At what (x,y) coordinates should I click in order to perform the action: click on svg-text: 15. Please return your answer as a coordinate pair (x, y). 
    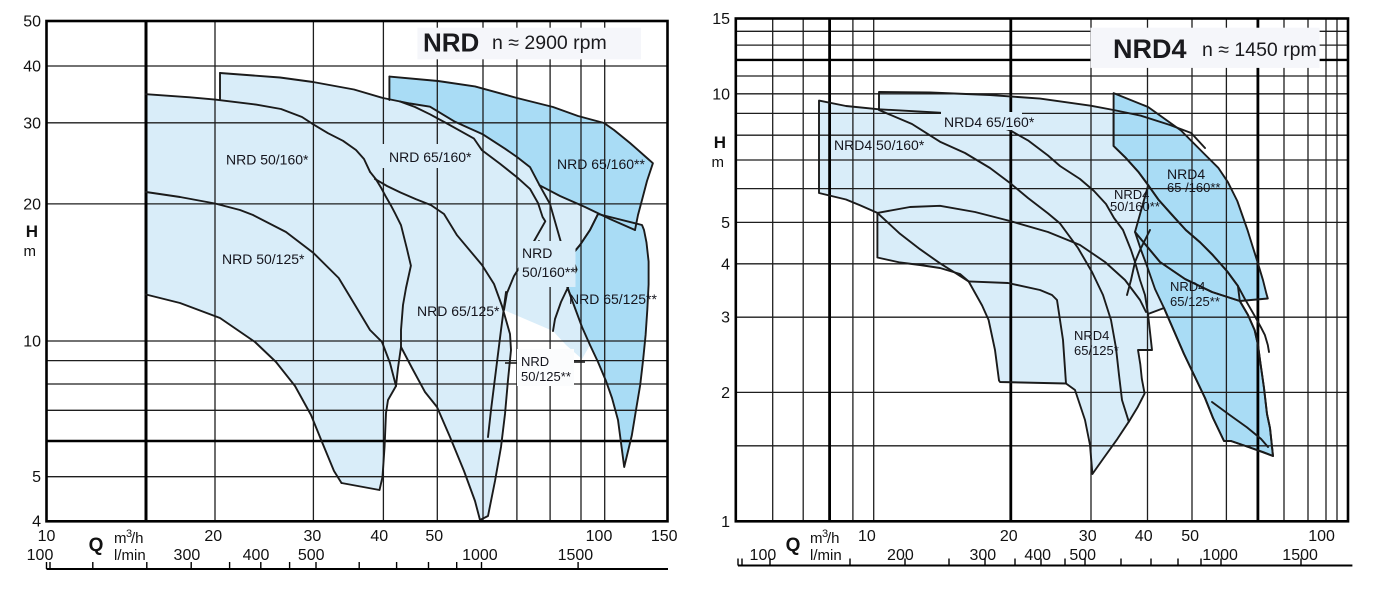
    Looking at the image, I should click on (721, 19).